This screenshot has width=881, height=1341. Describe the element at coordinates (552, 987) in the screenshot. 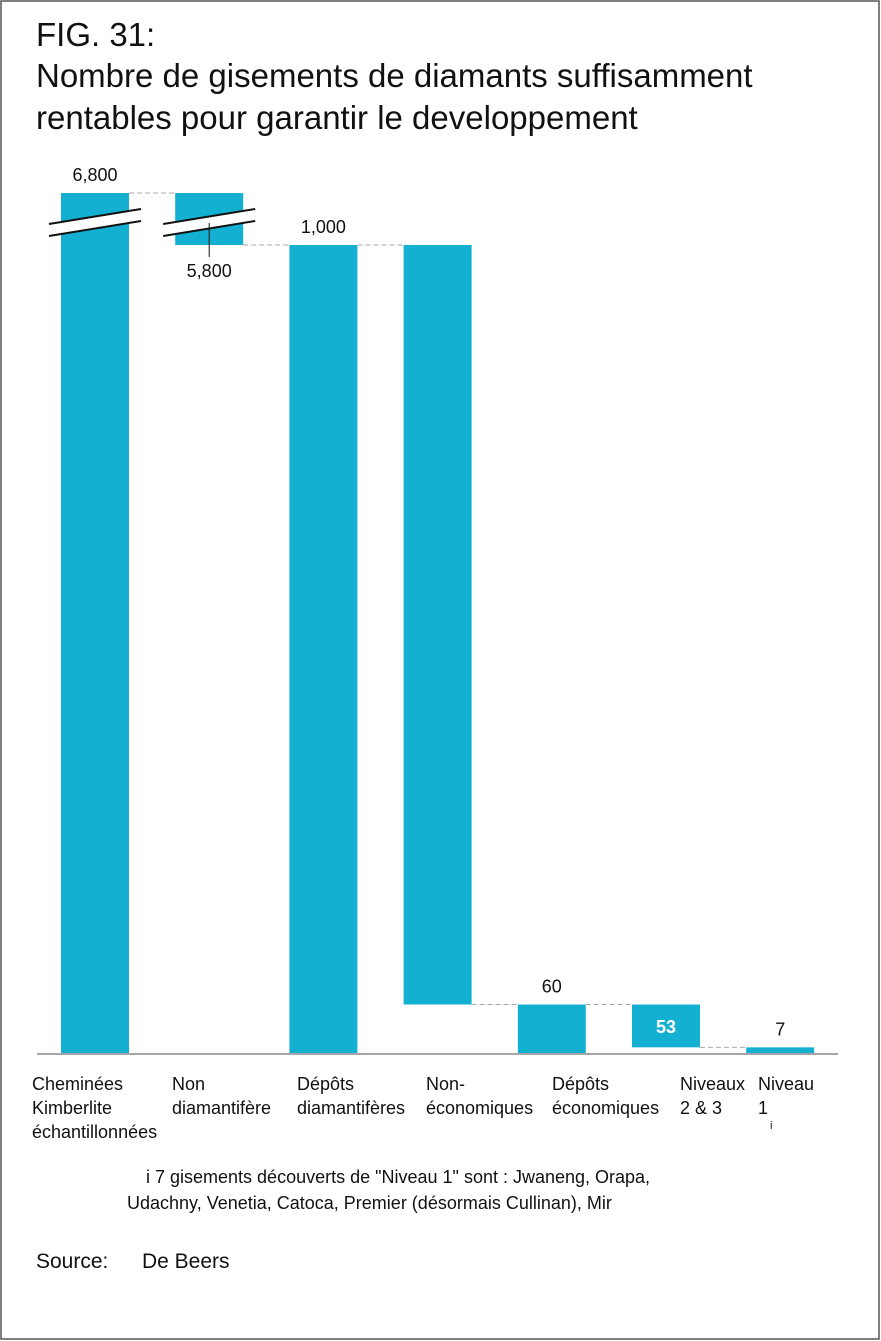

I see `value-label: 60` at that location.